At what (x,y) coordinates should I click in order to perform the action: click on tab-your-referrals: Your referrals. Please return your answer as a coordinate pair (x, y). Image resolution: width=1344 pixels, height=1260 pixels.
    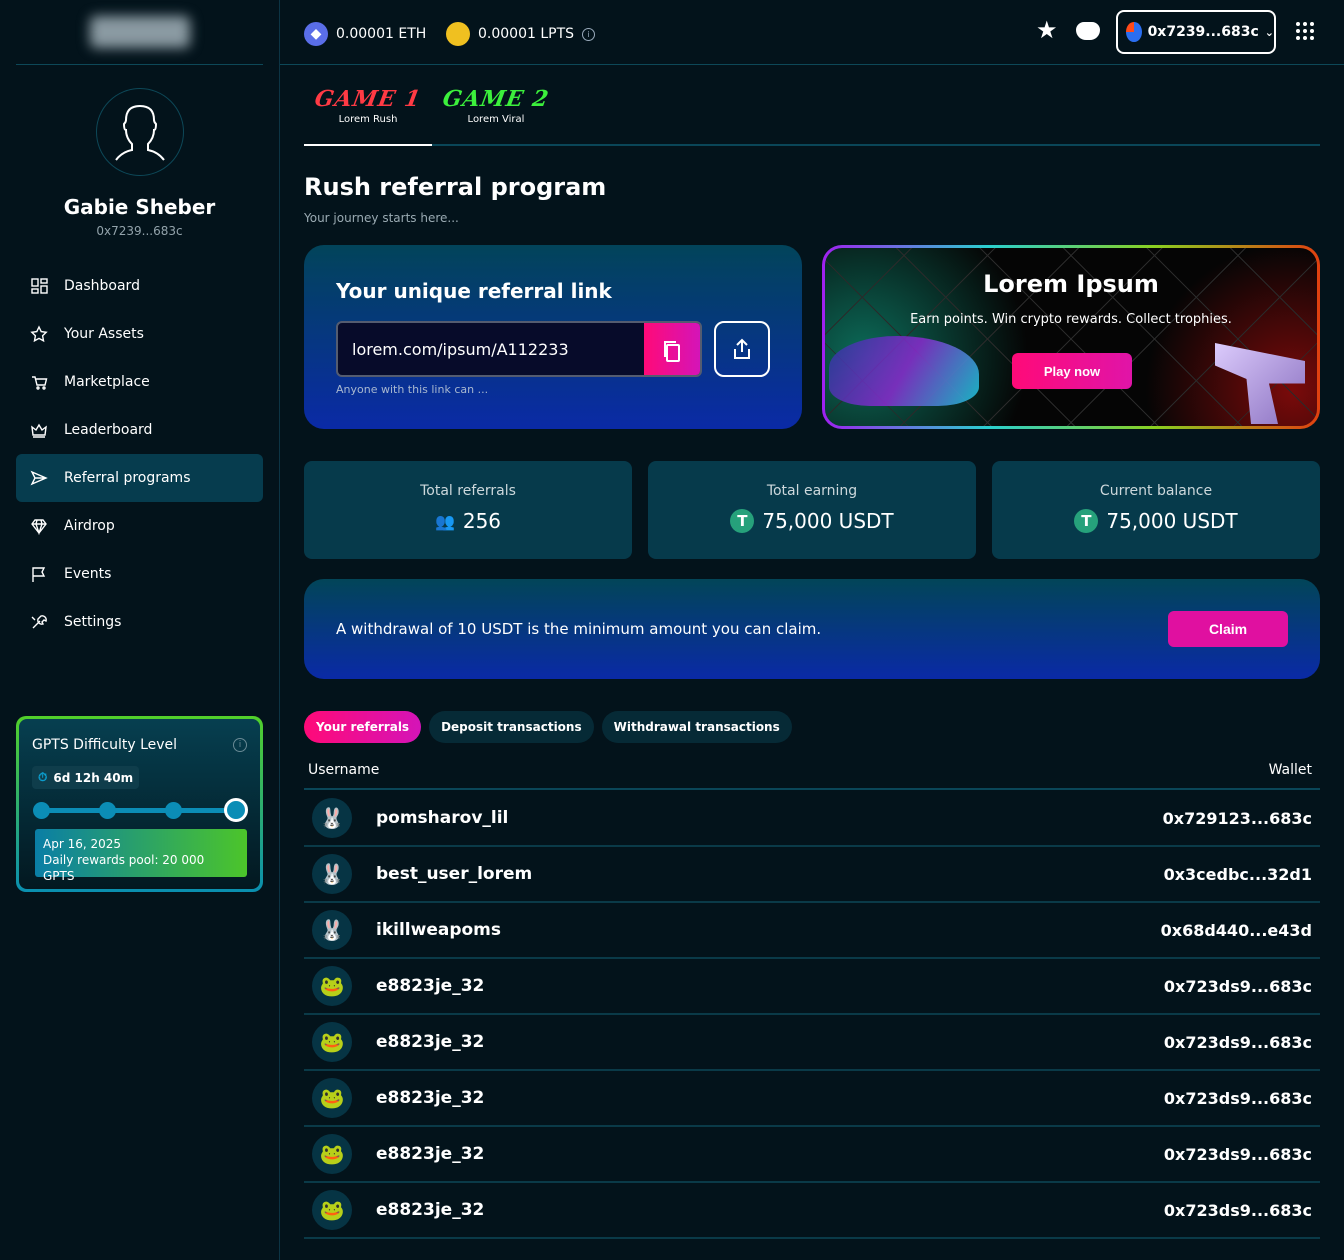
    Looking at the image, I should click on (363, 727).